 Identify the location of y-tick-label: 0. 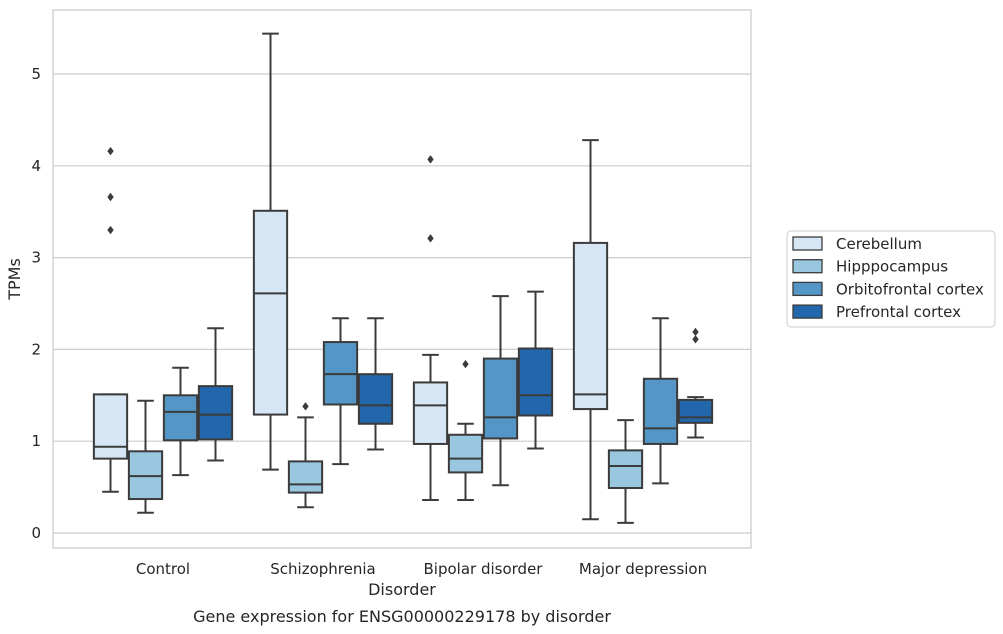
(36, 533).